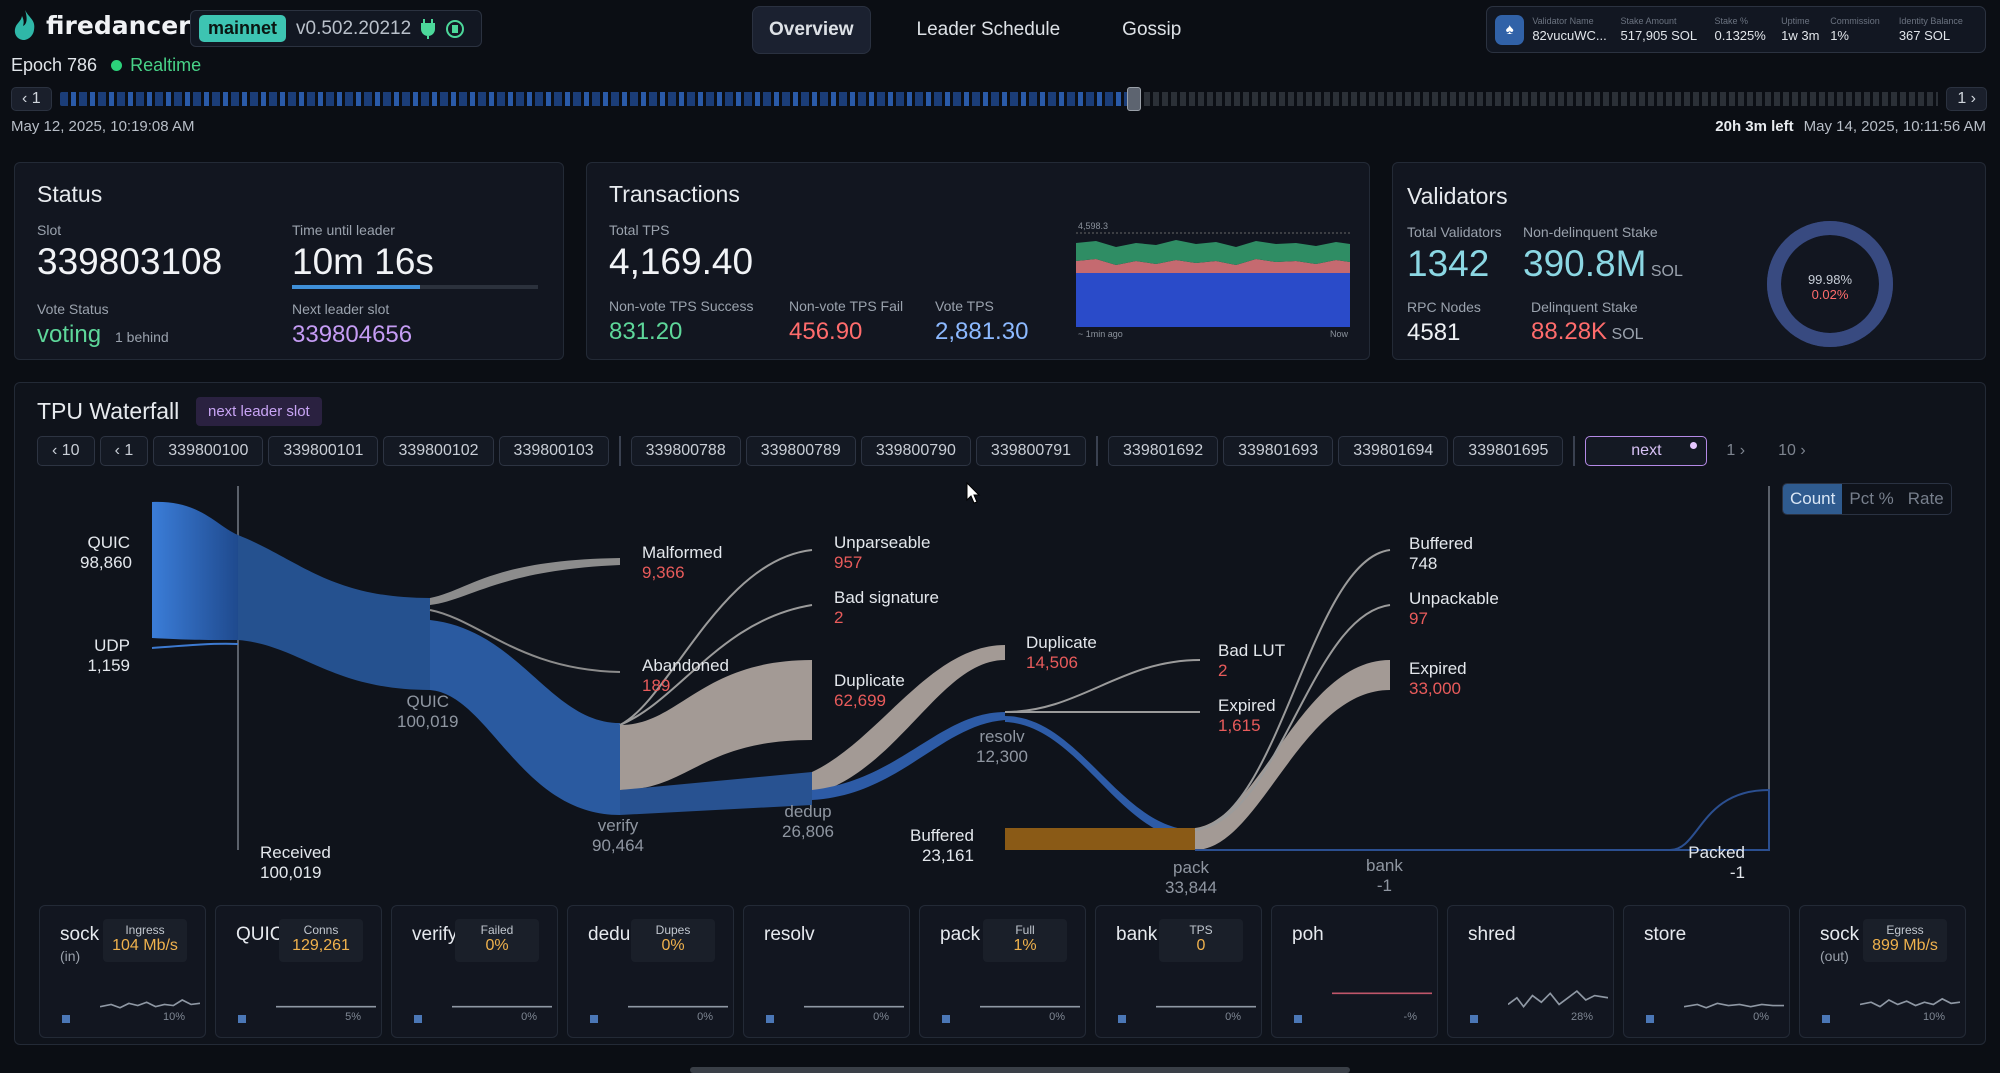 The image size is (2000, 1073). Describe the element at coordinates (1031, 451) in the screenshot. I see `slot-button: 339800791` at that location.